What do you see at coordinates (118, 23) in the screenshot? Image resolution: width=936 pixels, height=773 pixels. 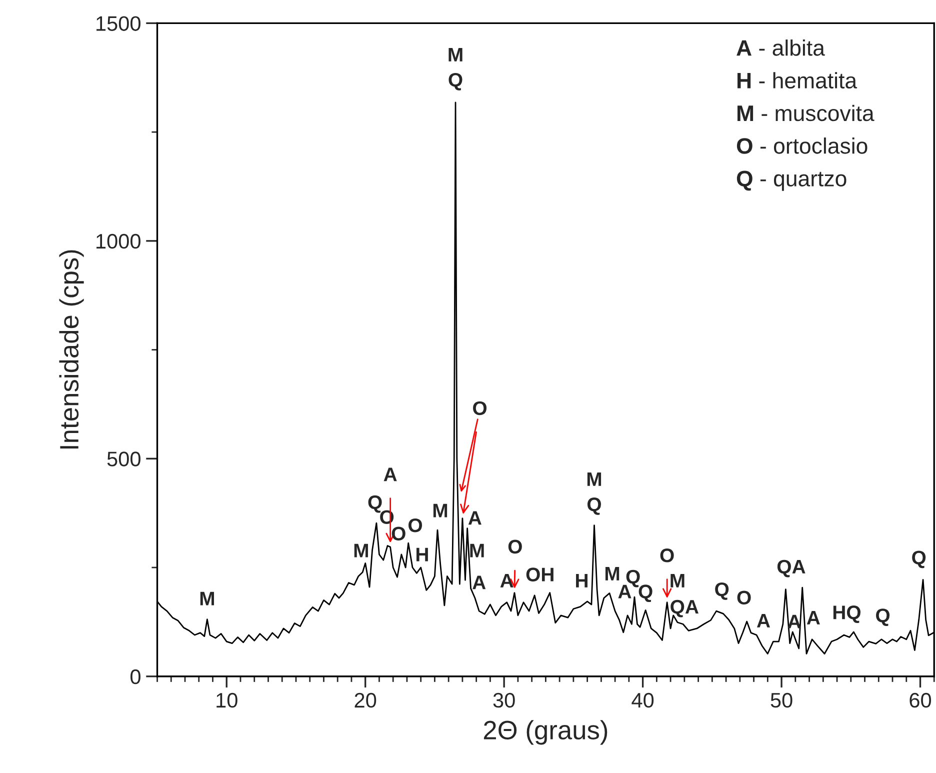 I see `y-tick-label: 1500` at bounding box center [118, 23].